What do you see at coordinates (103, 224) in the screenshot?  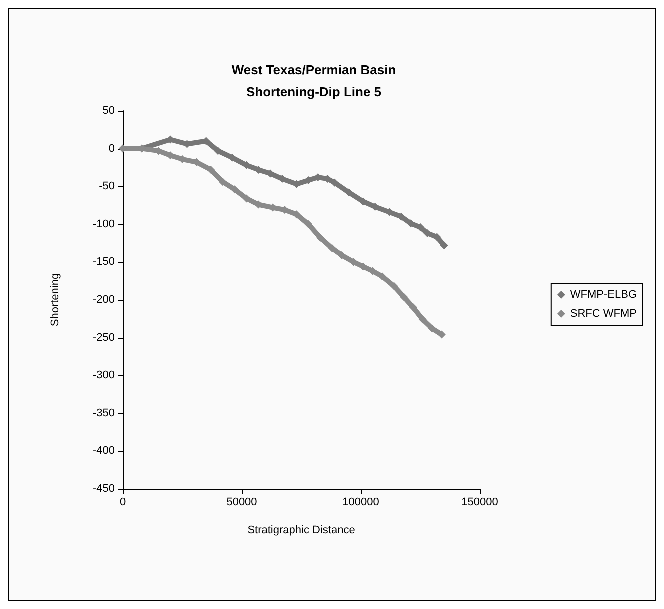 I see `y-tick-label: -100` at bounding box center [103, 224].